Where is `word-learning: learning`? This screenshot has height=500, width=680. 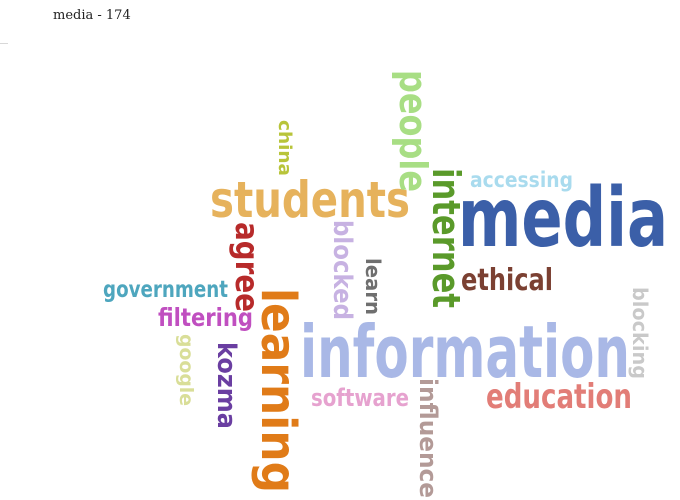
word-learning: learning is located at coordinates (278, 390).